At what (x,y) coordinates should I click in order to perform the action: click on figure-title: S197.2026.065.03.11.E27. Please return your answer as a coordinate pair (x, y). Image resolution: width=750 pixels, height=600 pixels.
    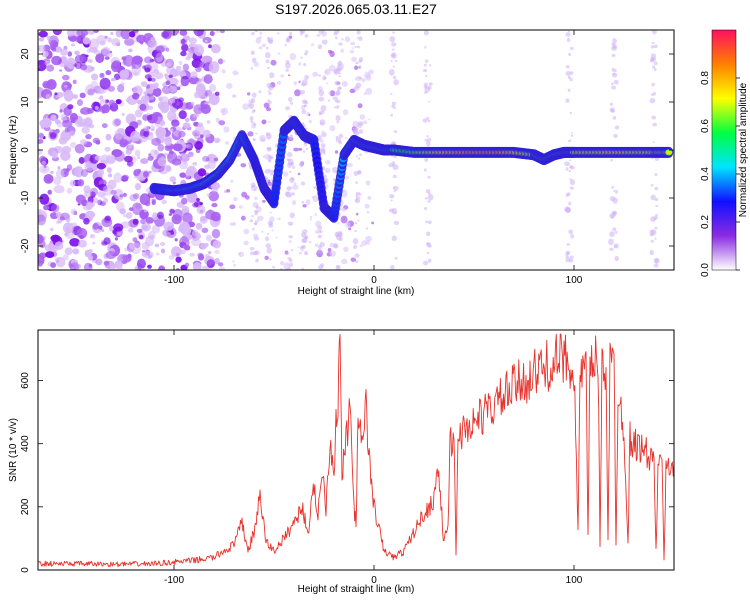
    Looking at the image, I should click on (356, 9).